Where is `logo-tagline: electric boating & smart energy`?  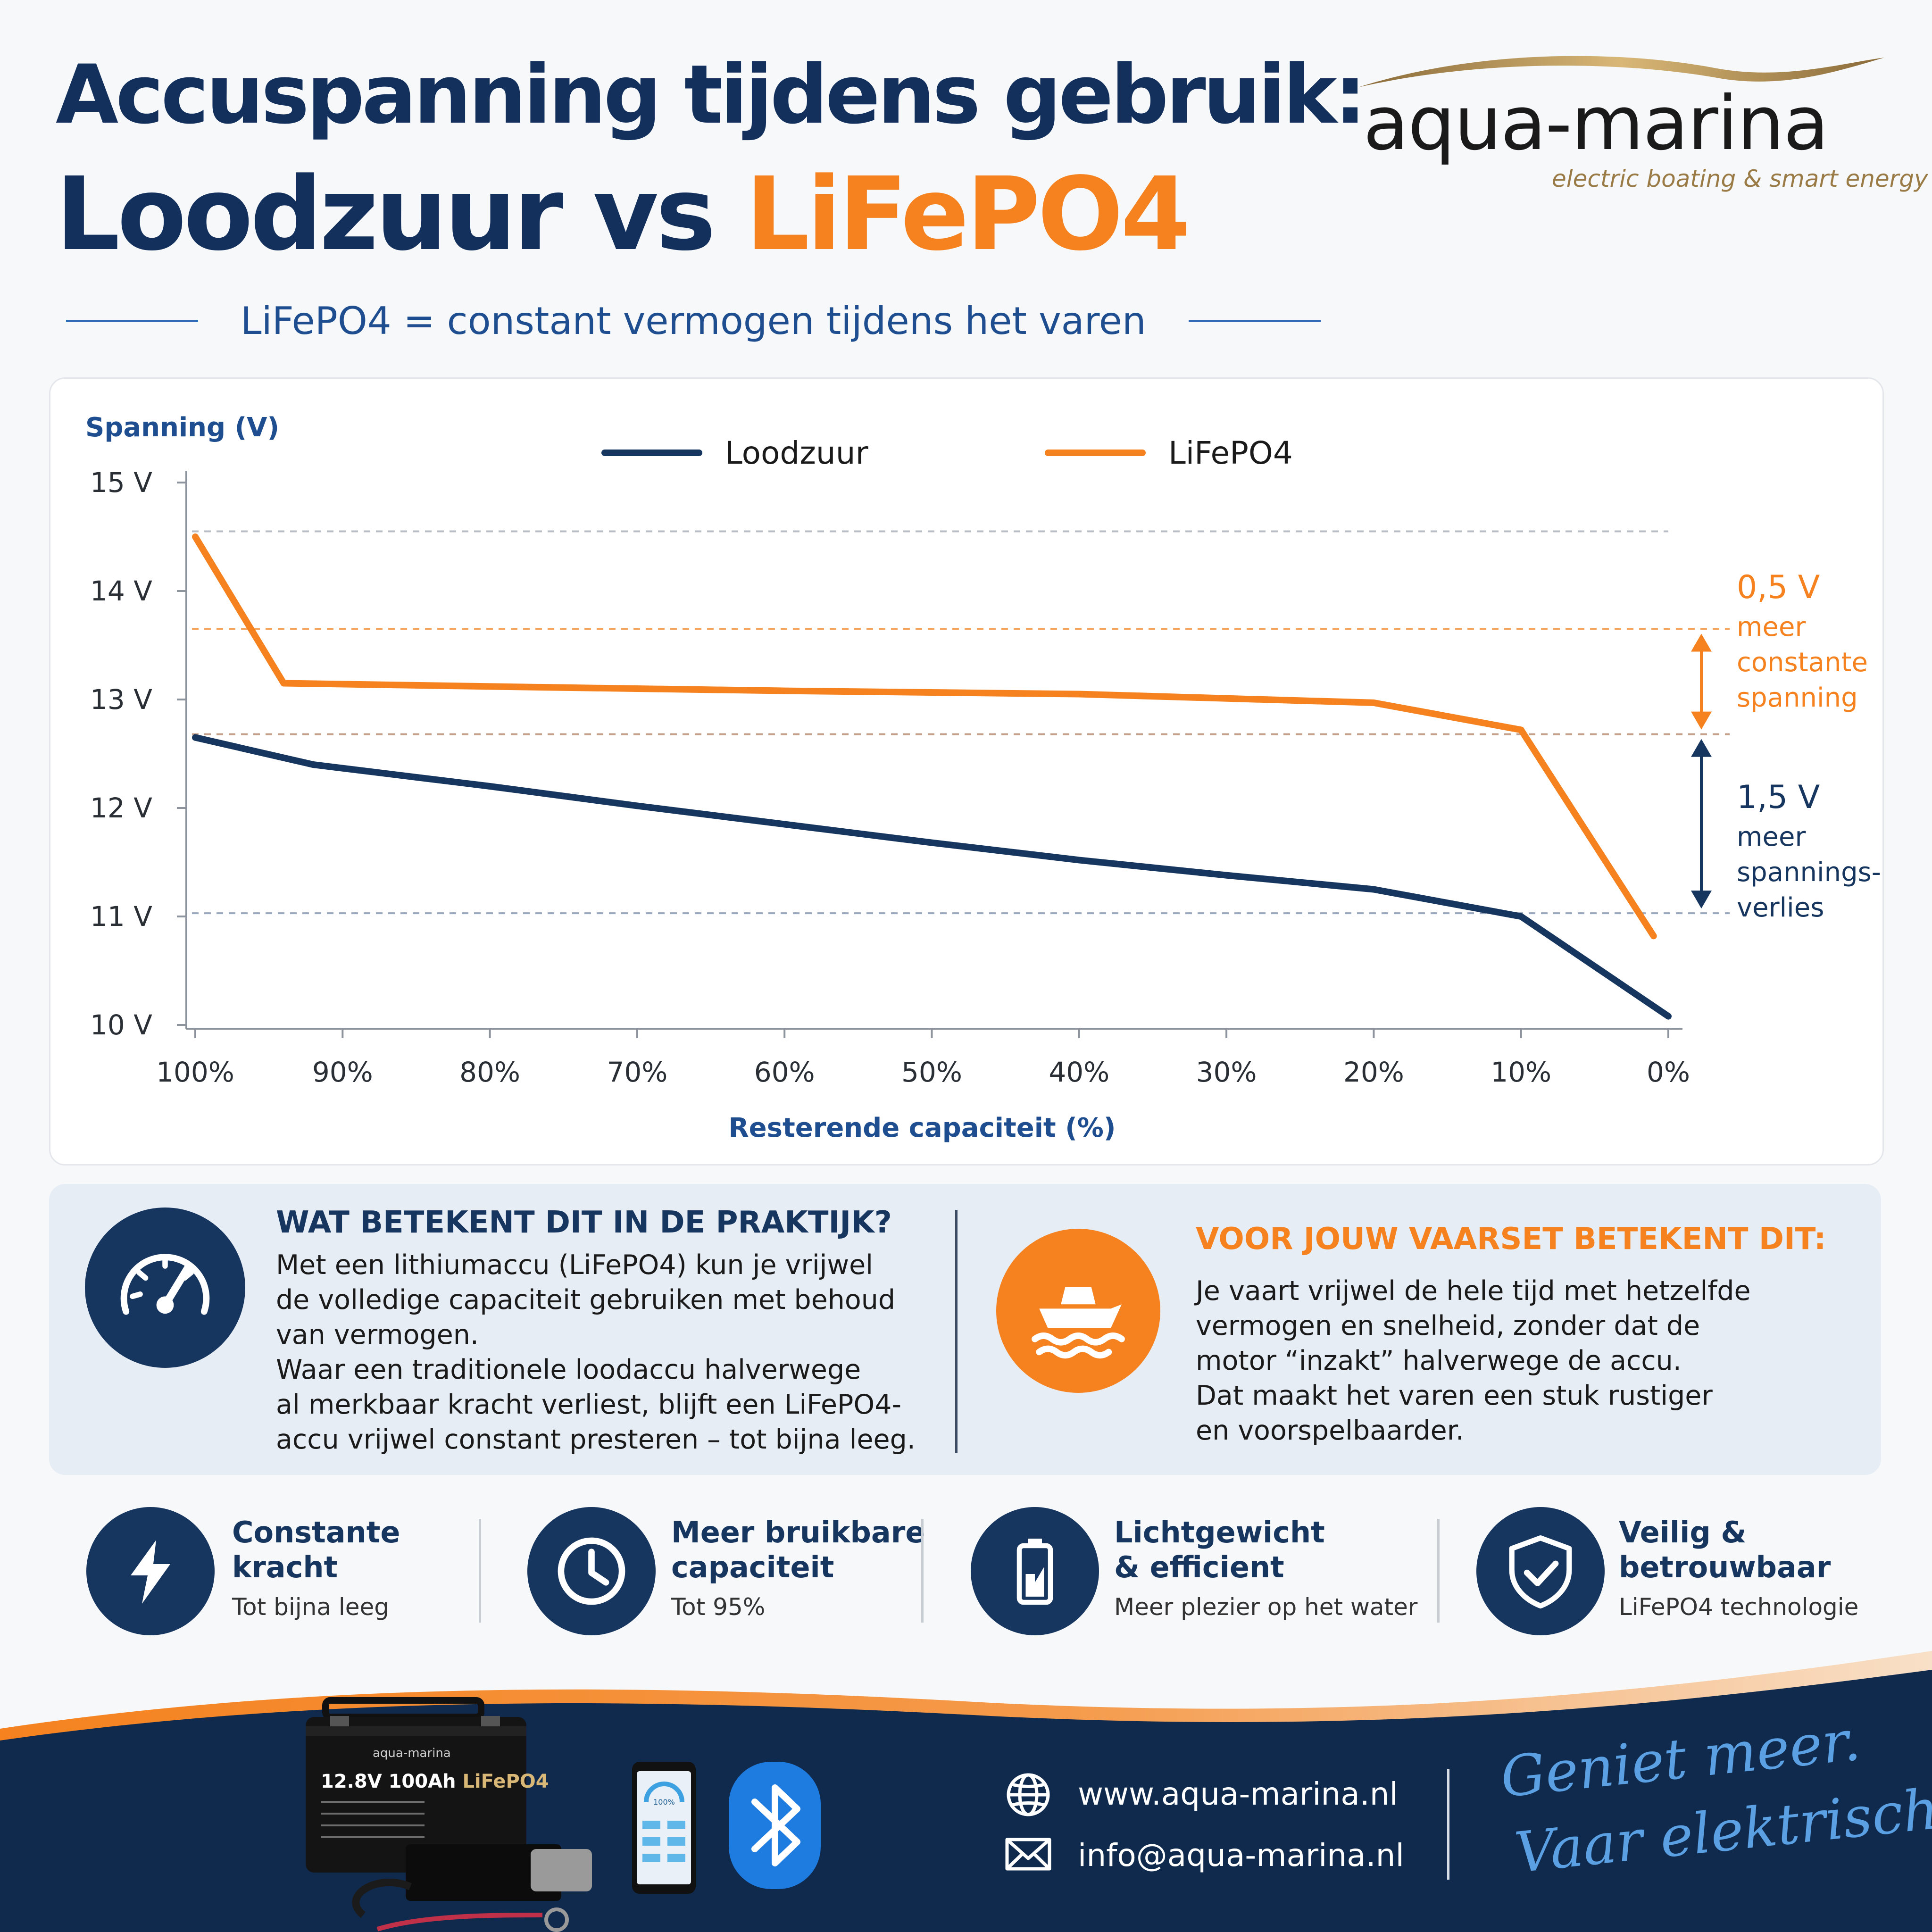
logo-tagline: electric boating & smart energy is located at coordinates (1740, 179).